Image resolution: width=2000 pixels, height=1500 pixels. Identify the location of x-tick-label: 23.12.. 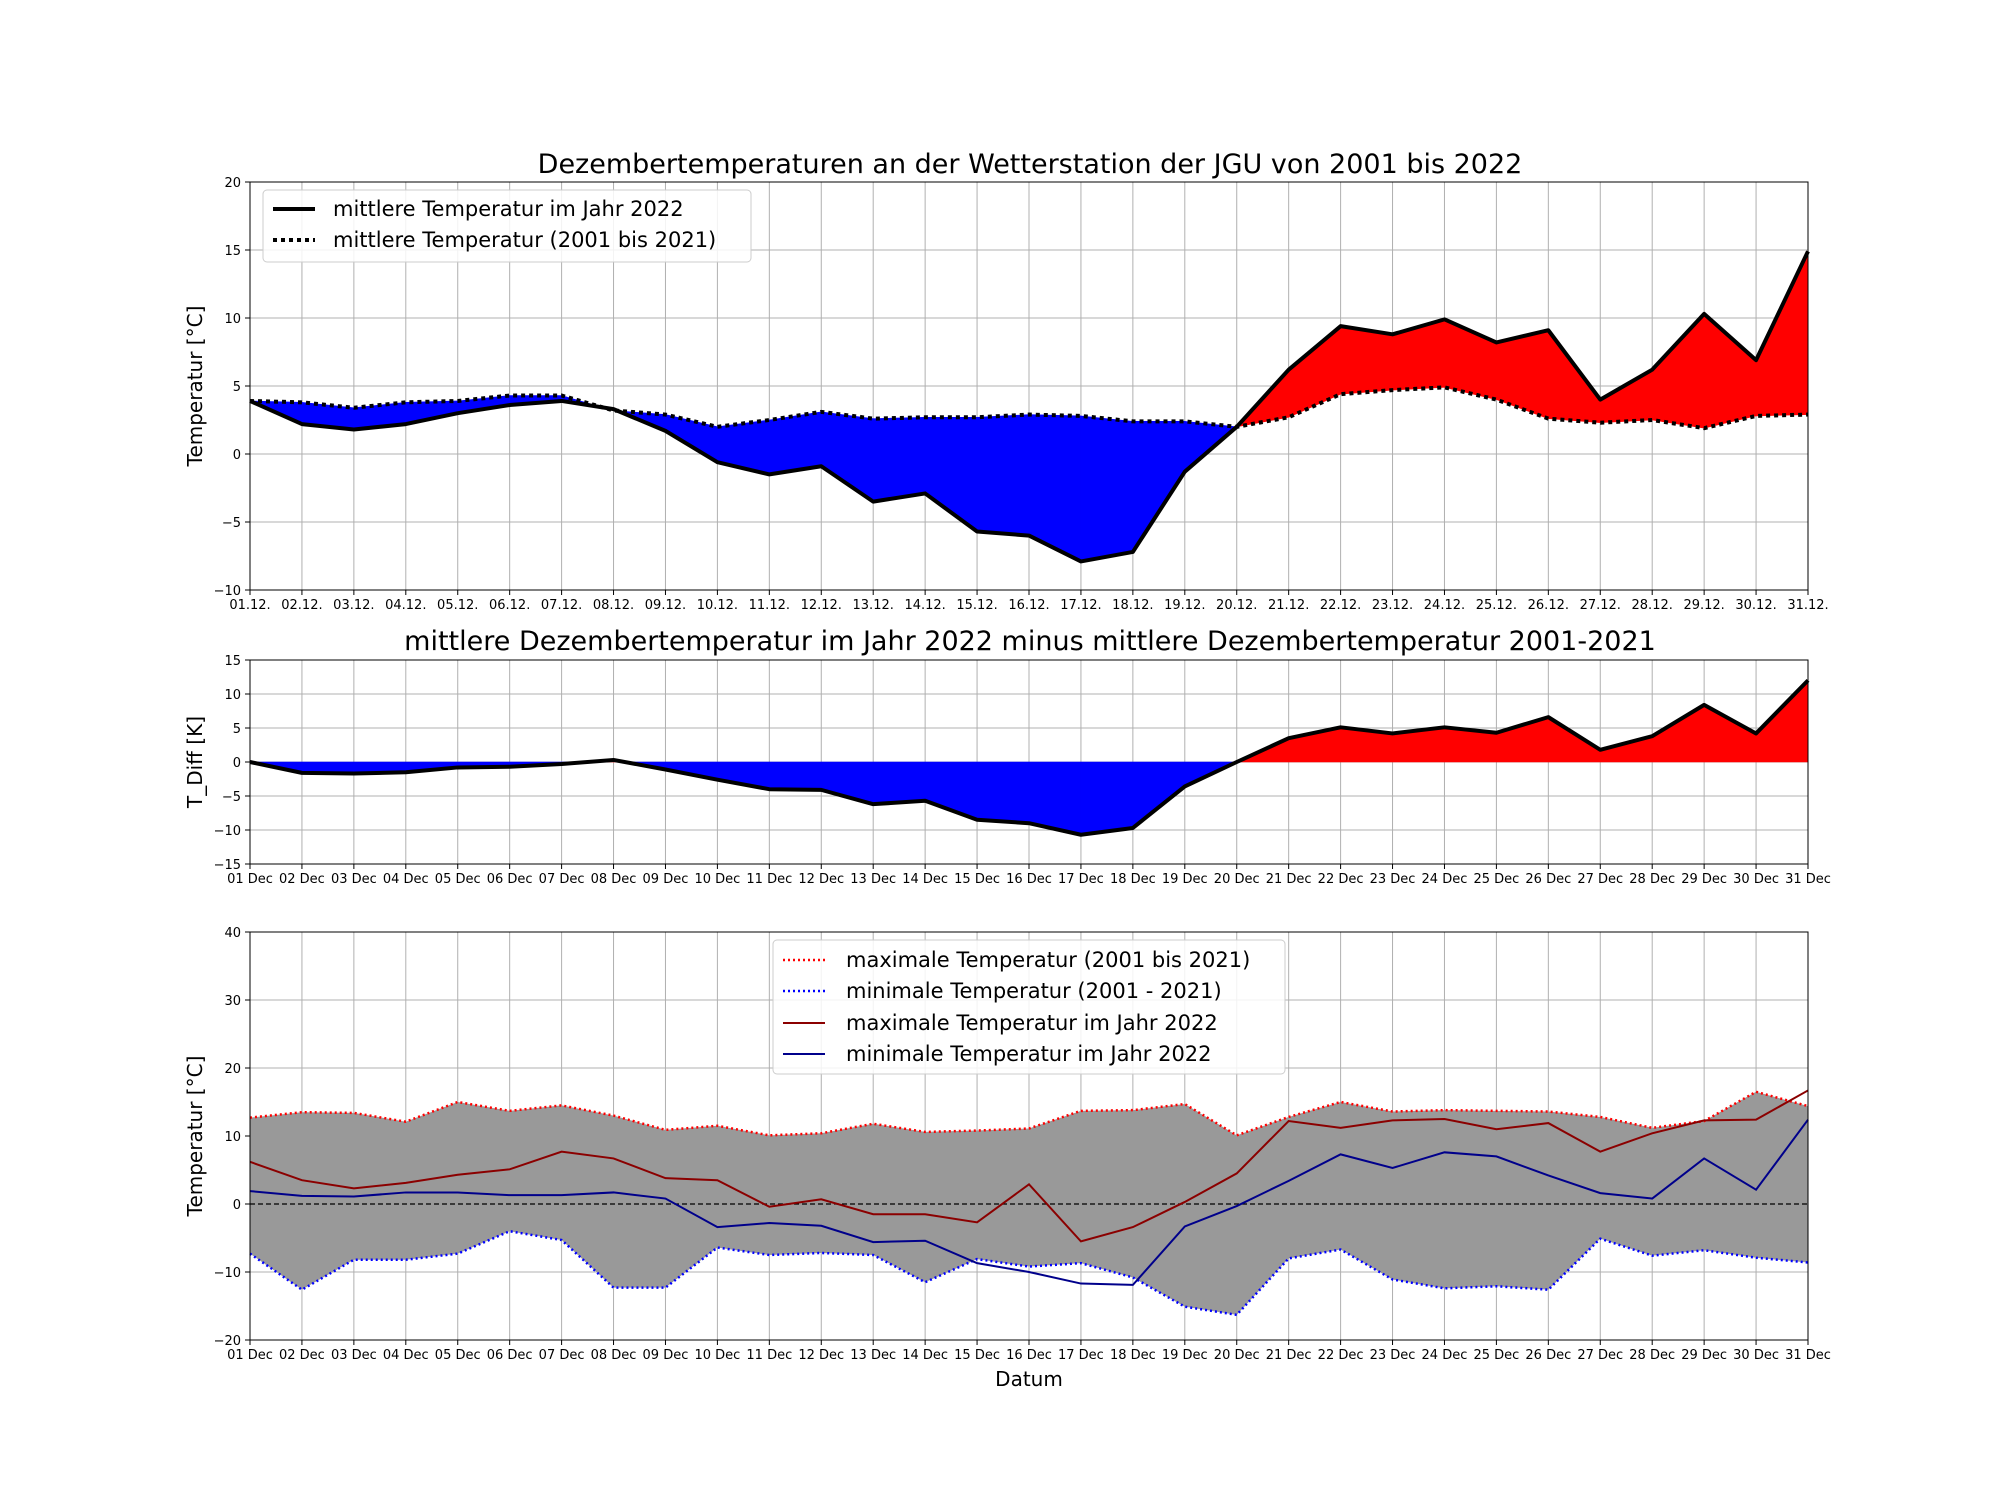
(1392, 605).